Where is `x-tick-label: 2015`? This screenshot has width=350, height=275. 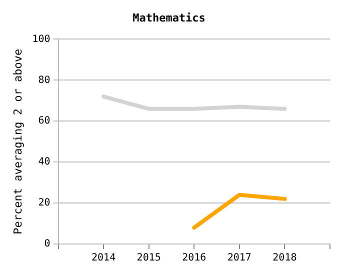 x-tick-label: 2015 is located at coordinates (148, 258).